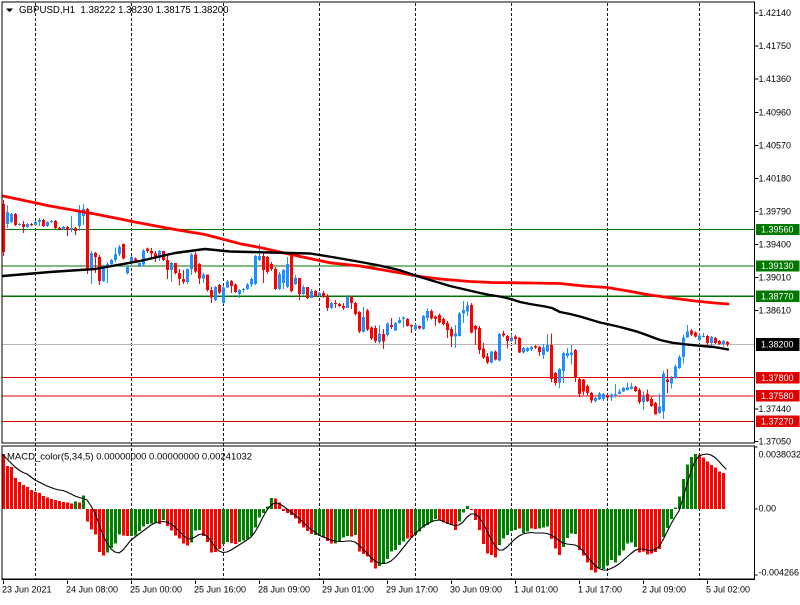 The image size is (800, 605). Describe the element at coordinates (777, 378) in the screenshot. I see `svg-text: 1.37800` at that location.